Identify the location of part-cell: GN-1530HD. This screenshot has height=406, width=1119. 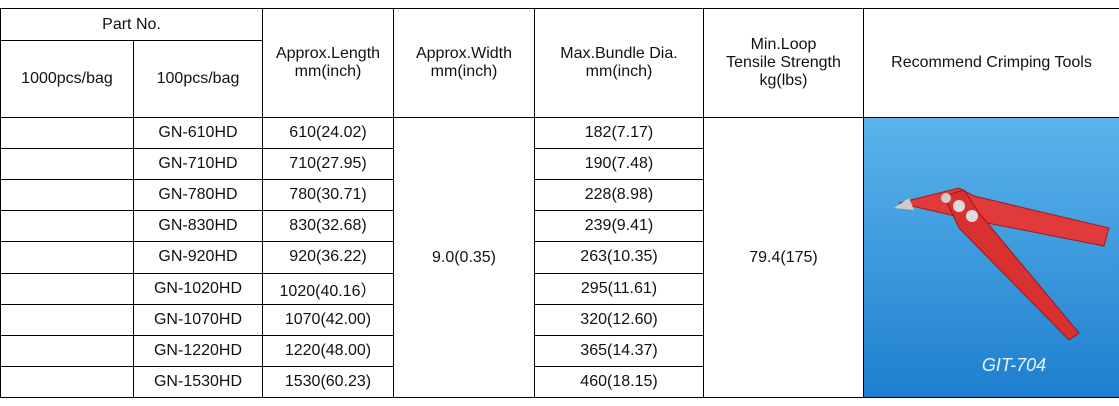
(198, 382).